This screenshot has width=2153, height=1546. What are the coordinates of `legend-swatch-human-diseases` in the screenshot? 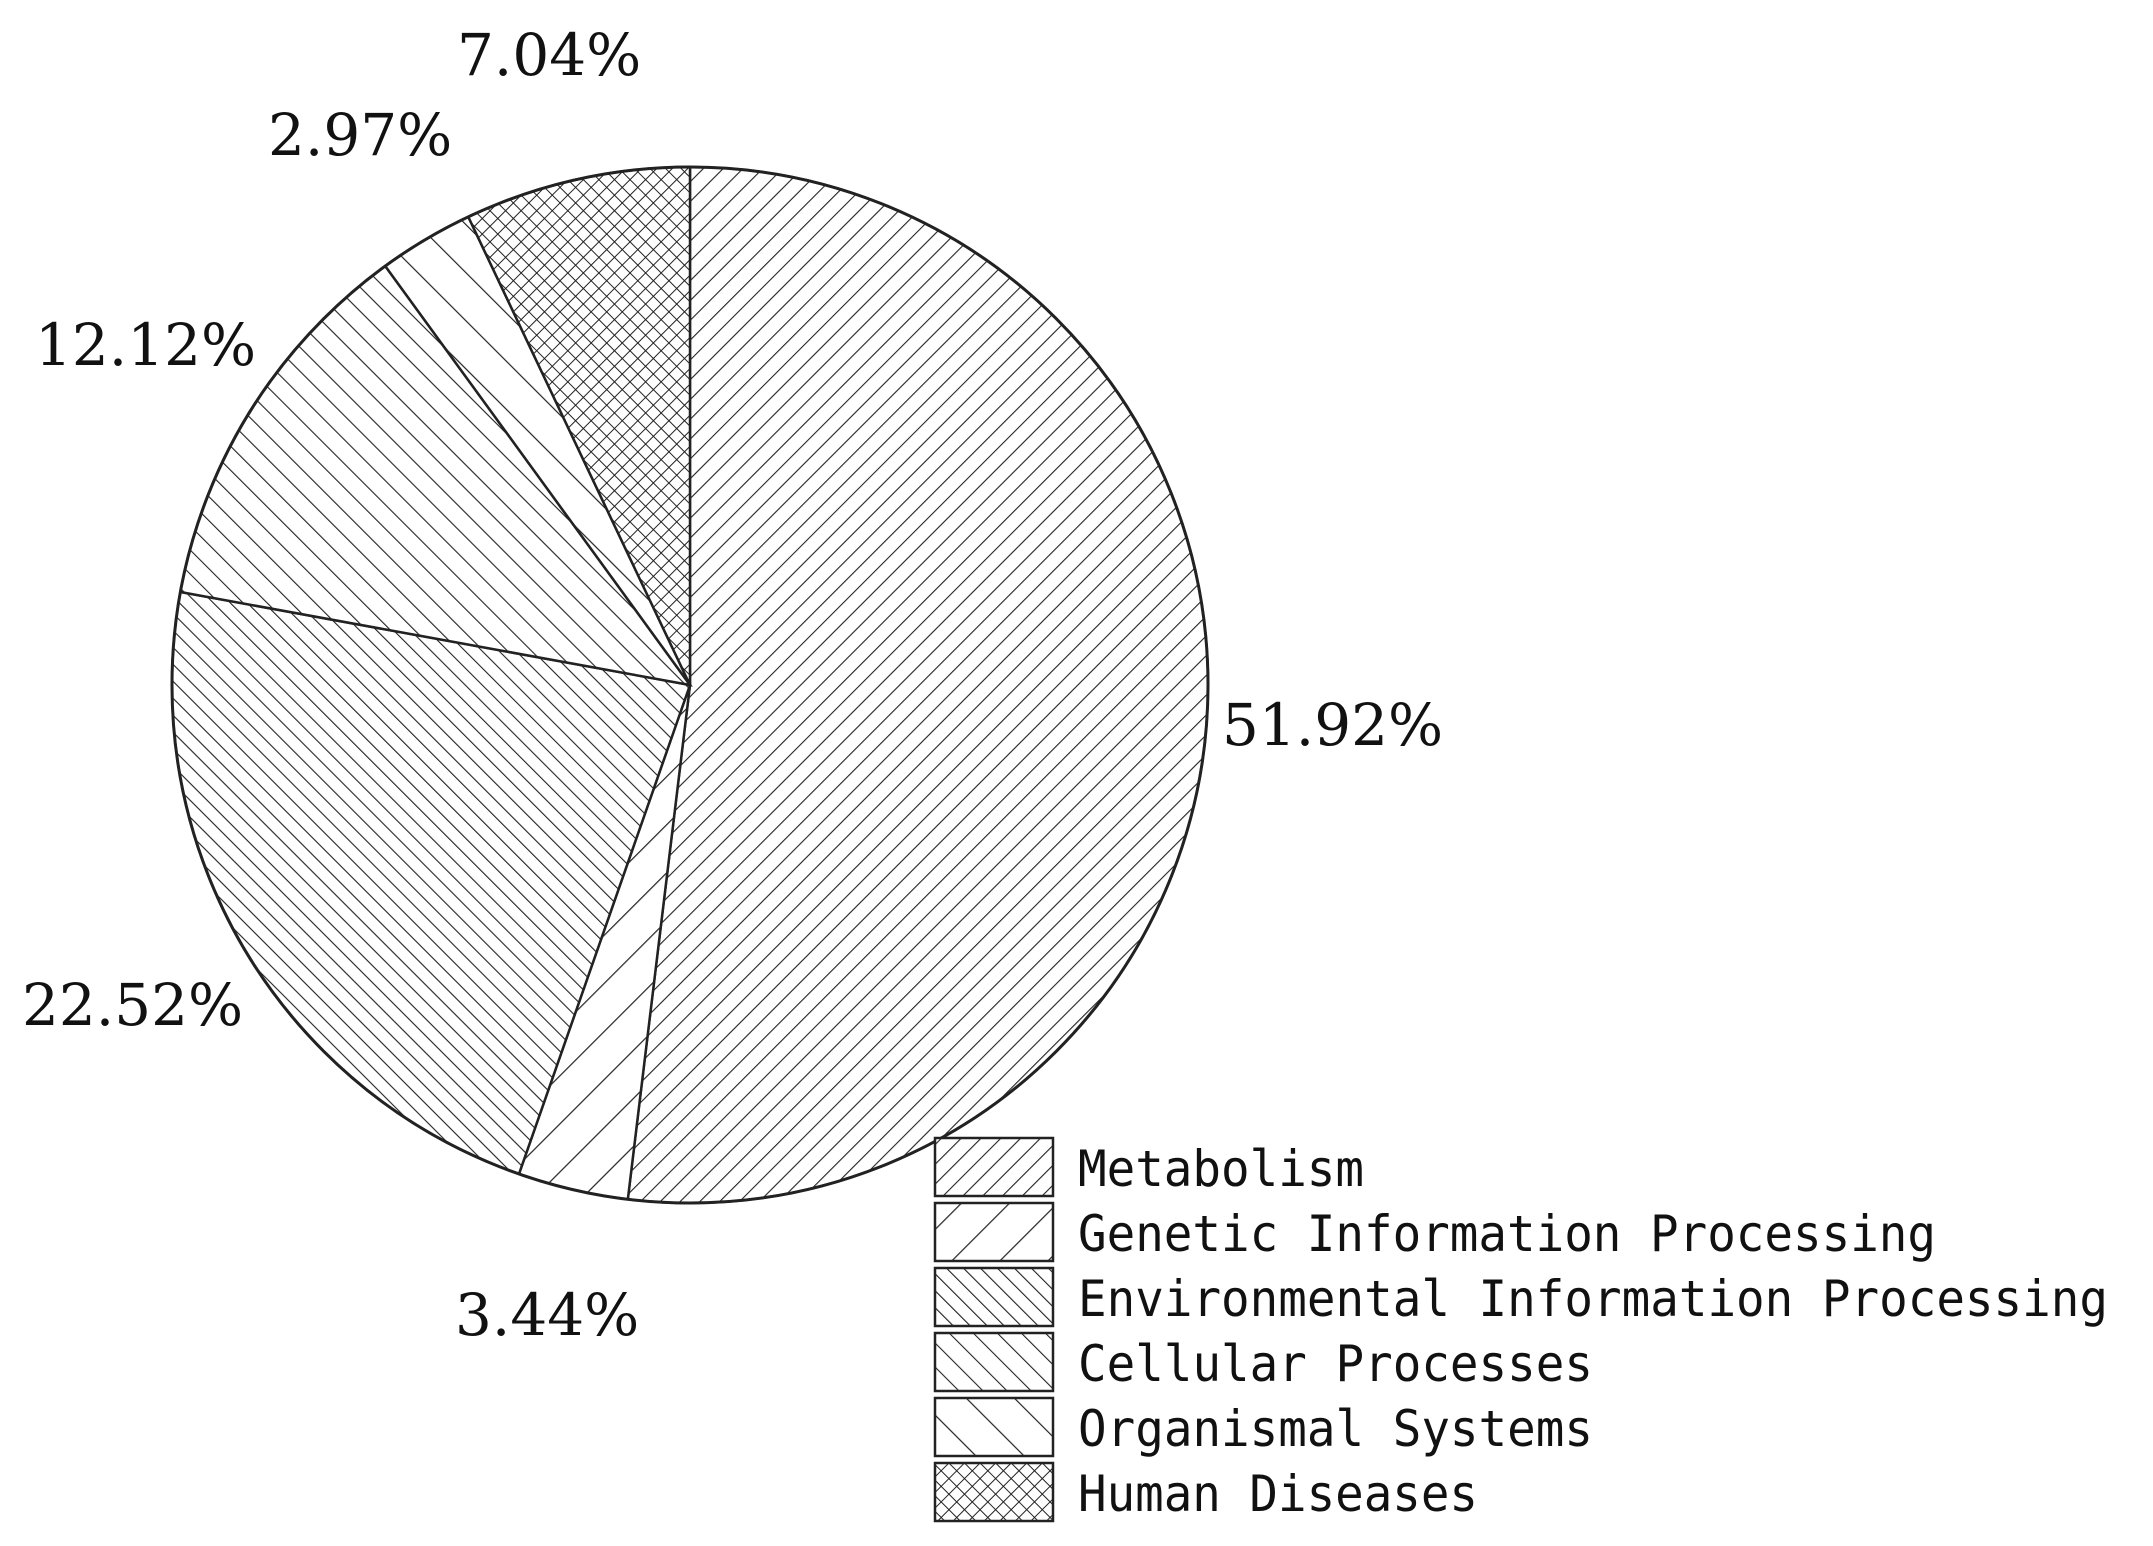 It's located at (994, 1492).